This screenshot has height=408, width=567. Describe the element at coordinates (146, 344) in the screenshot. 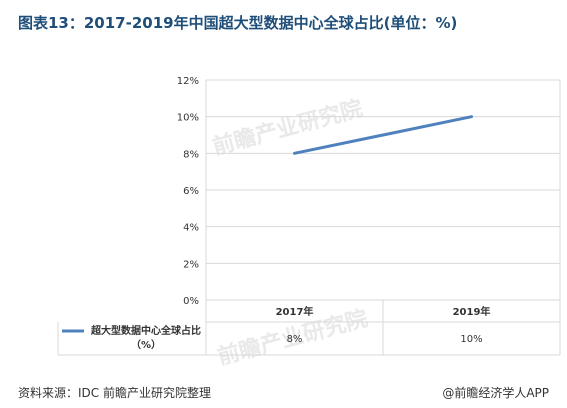

I see `legend-label-unit: （%）` at that location.